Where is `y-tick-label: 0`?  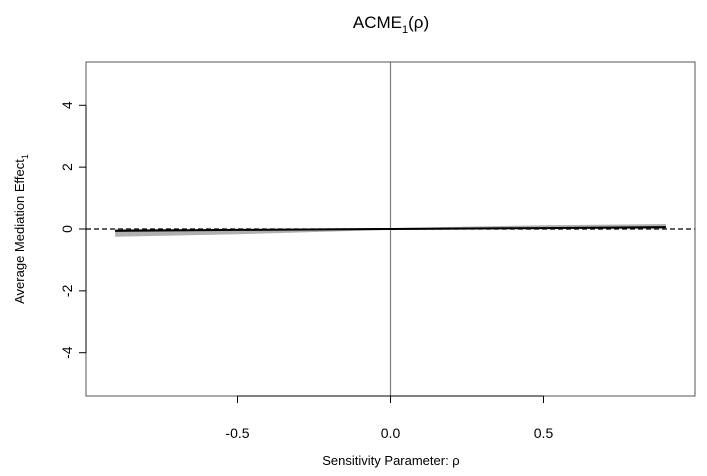
y-tick-label: 0 is located at coordinates (67, 229).